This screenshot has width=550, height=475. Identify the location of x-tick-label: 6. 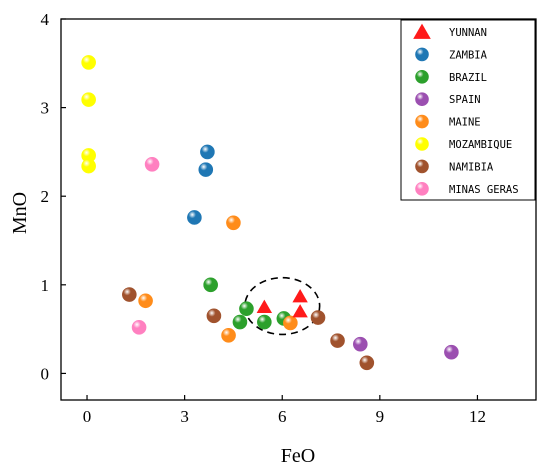
(282, 416).